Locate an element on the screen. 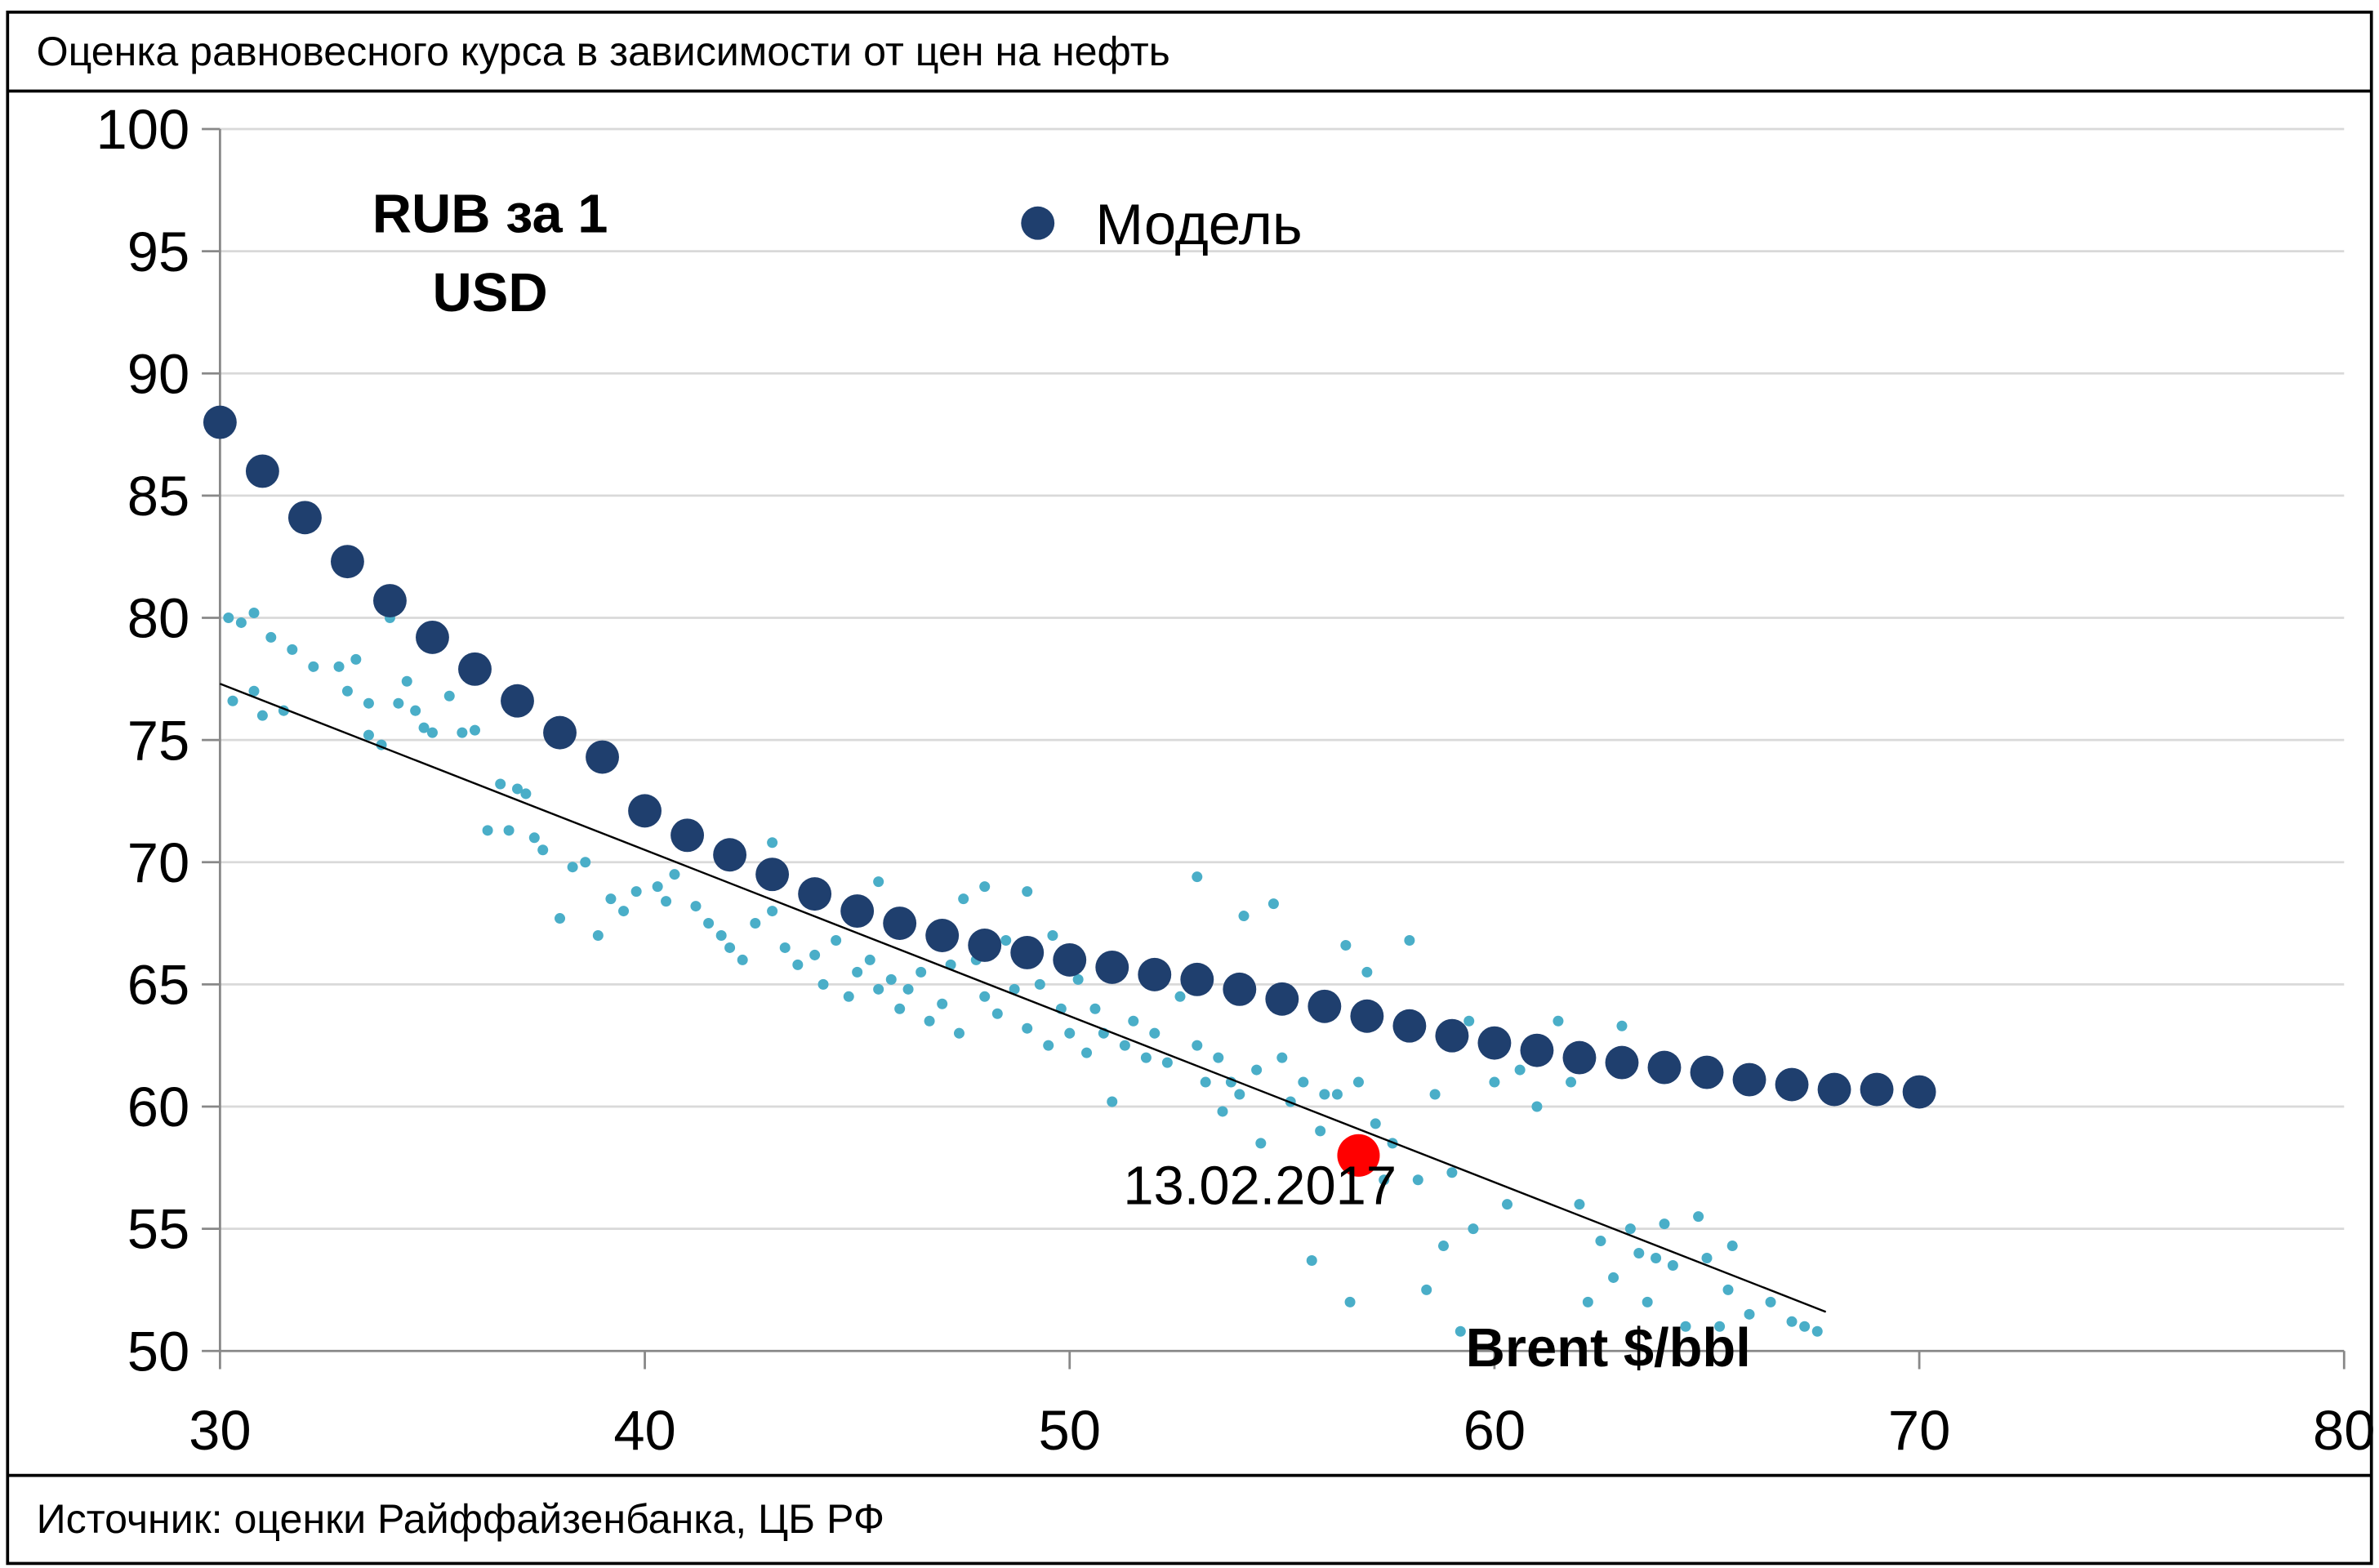  x-tick-label: 50 is located at coordinates (1070, 1430).